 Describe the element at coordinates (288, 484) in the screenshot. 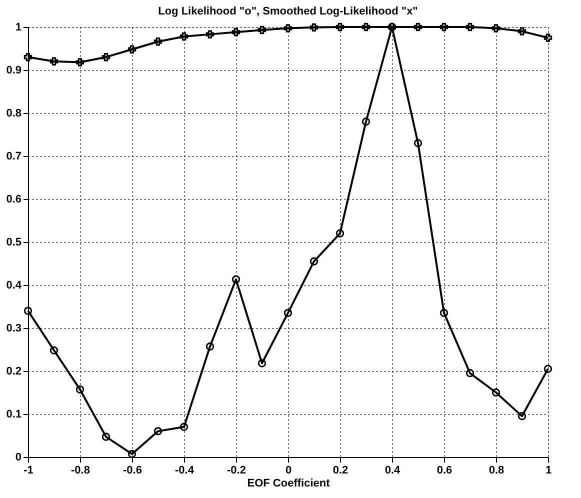

I see `x-axis-title: EOF Coefficient` at that location.